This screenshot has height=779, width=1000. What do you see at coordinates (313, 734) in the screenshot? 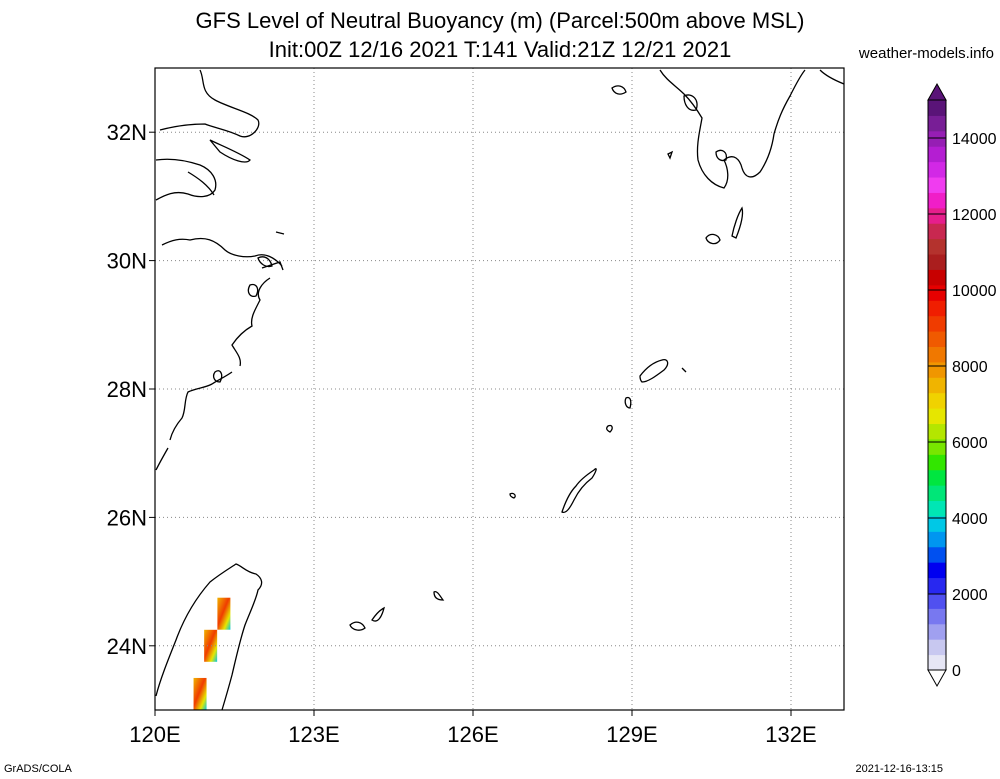
I see `lon-tick-label: 123E` at bounding box center [313, 734].